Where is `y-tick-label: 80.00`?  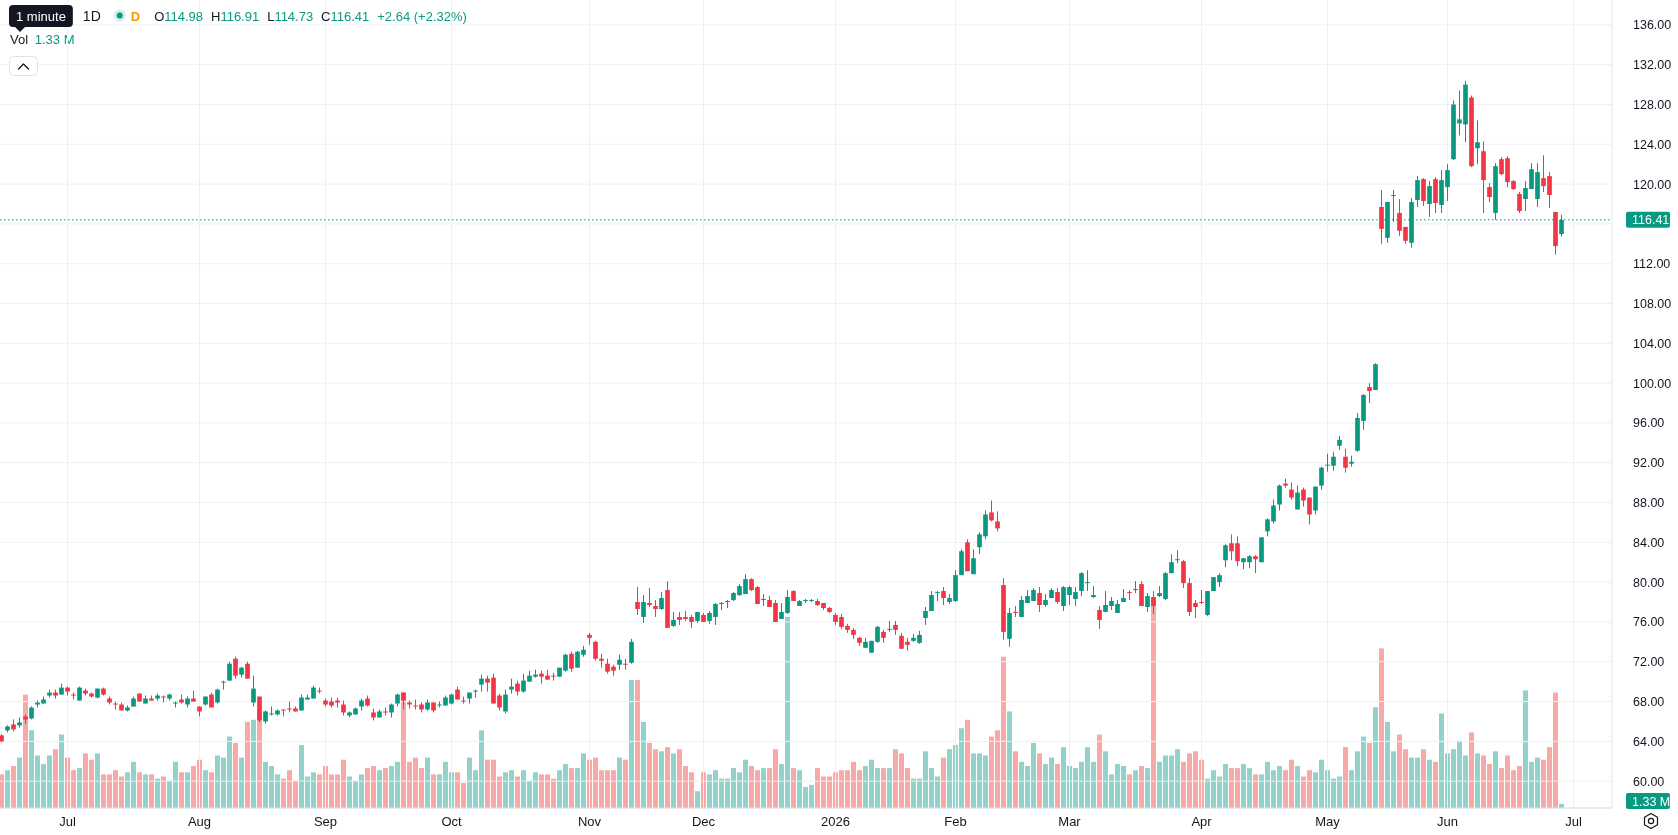 y-tick-label: 80.00 is located at coordinates (1649, 582).